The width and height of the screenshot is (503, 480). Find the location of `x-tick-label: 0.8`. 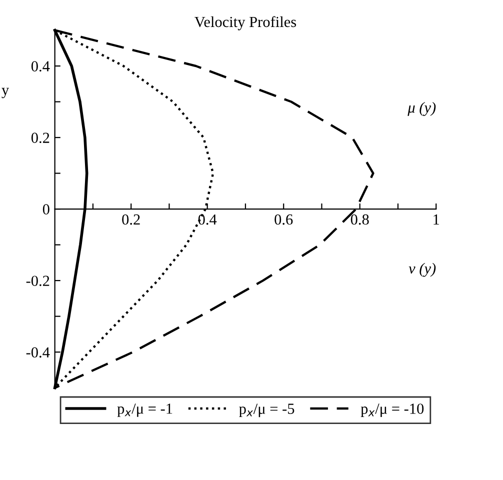

x-tick-label: 0.8 is located at coordinates (359, 219).